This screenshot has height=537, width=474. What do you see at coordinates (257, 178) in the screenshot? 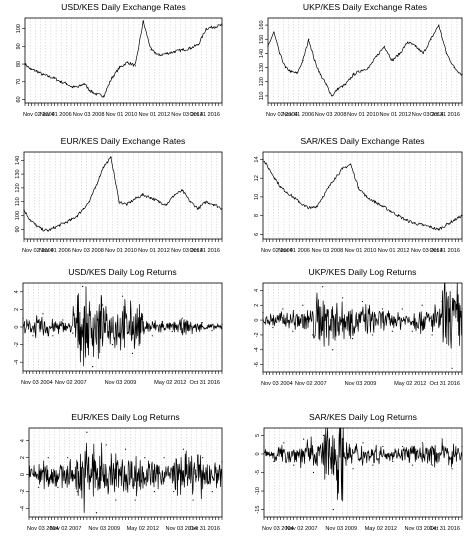
I see `y-tick-label: 12` at bounding box center [257, 178].